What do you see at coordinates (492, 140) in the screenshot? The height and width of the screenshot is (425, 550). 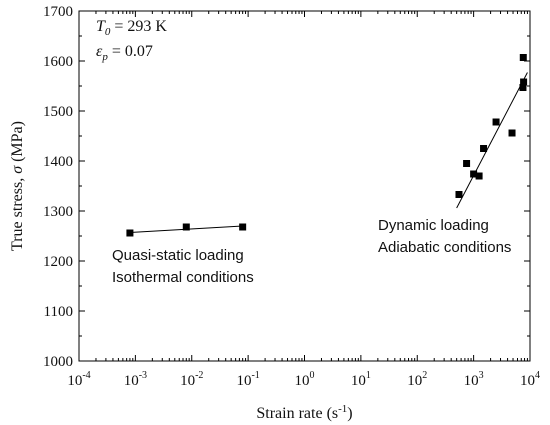 I see `fit-line` at bounding box center [492, 140].